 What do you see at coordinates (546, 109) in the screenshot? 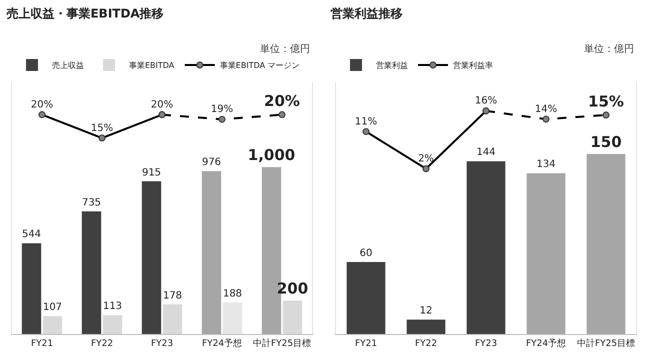
I see `data-label: 14%` at bounding box center [546, 109].